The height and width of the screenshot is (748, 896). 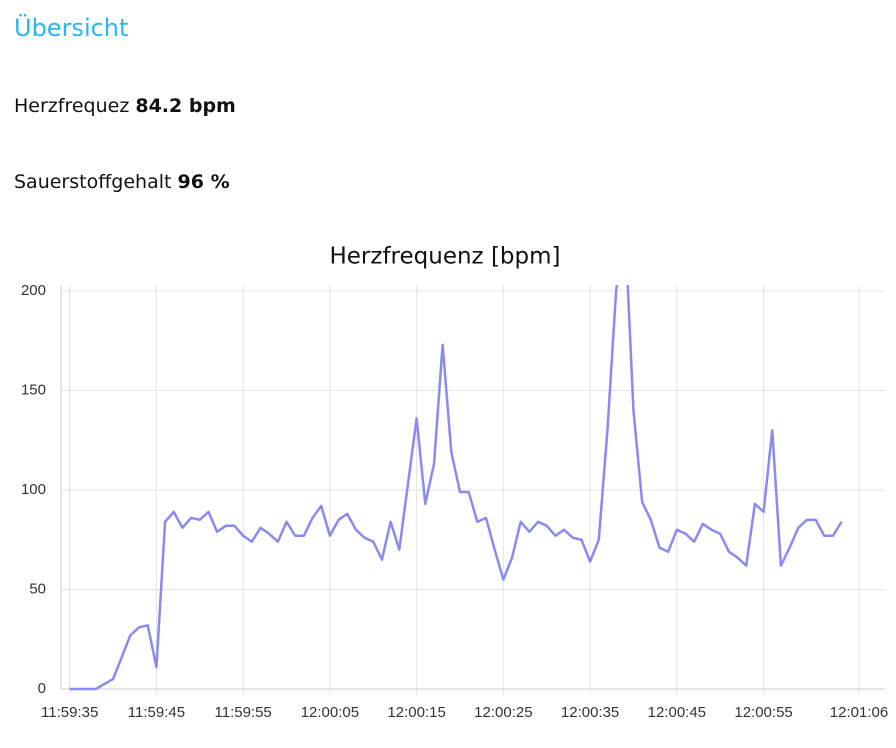 I want to click on metric: Herzfrequez 84.2 bpm, so click(x=125, y=106).